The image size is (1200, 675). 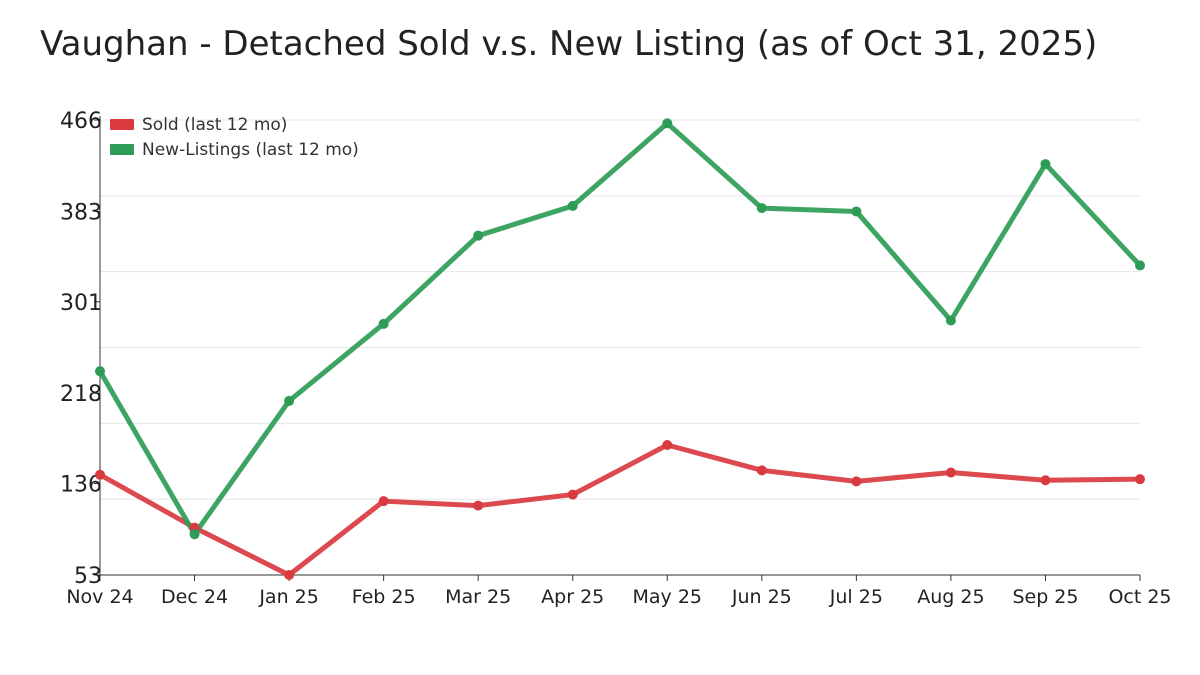 What do you see at coordinates (215, 124) in the screenshot?
I see `legend-label-sold: Sold (last 12 mo)` at bounding box center [215, 124].